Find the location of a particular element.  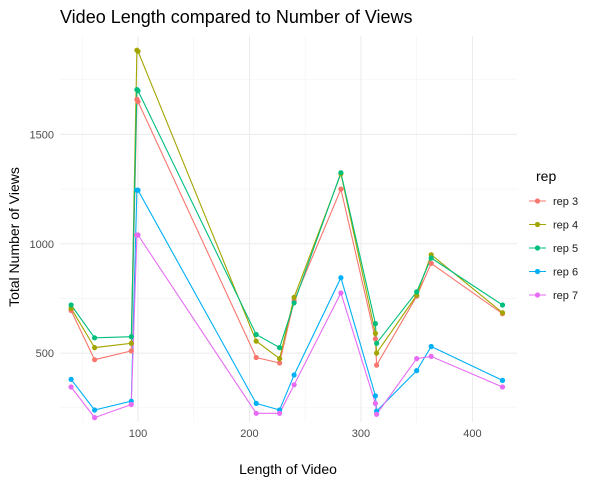

legend-label: rep 4 is located at coordinates (565, 226).